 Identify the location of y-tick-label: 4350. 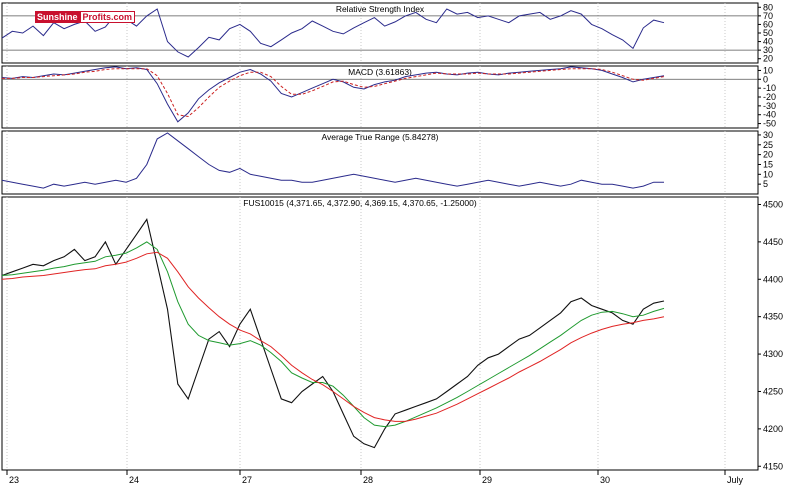
(773, 317).